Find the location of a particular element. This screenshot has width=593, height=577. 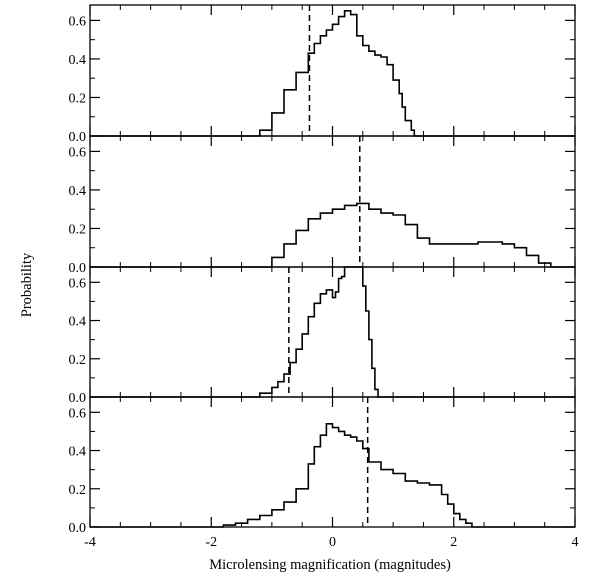

x-tick-label: -4 is located at coordinates (90, 542).